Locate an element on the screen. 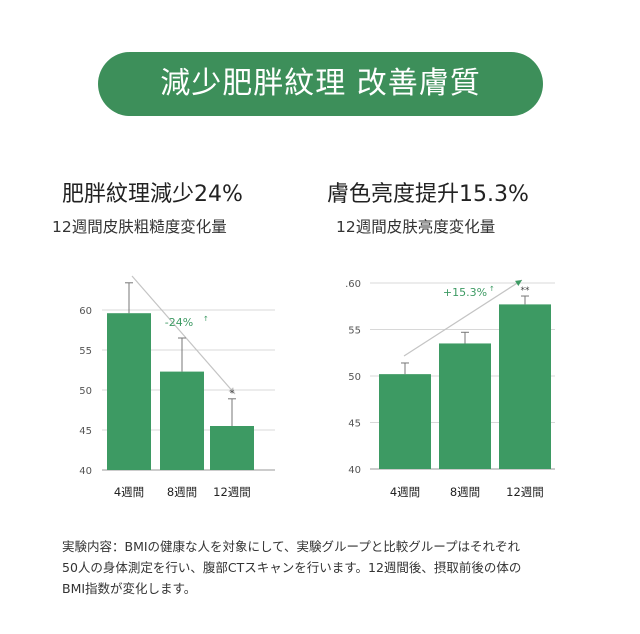 This screenshot has width=640, height=634. left-subline: 12週間皮肤粗糙度変化量 is located at coordinates (139, 227).